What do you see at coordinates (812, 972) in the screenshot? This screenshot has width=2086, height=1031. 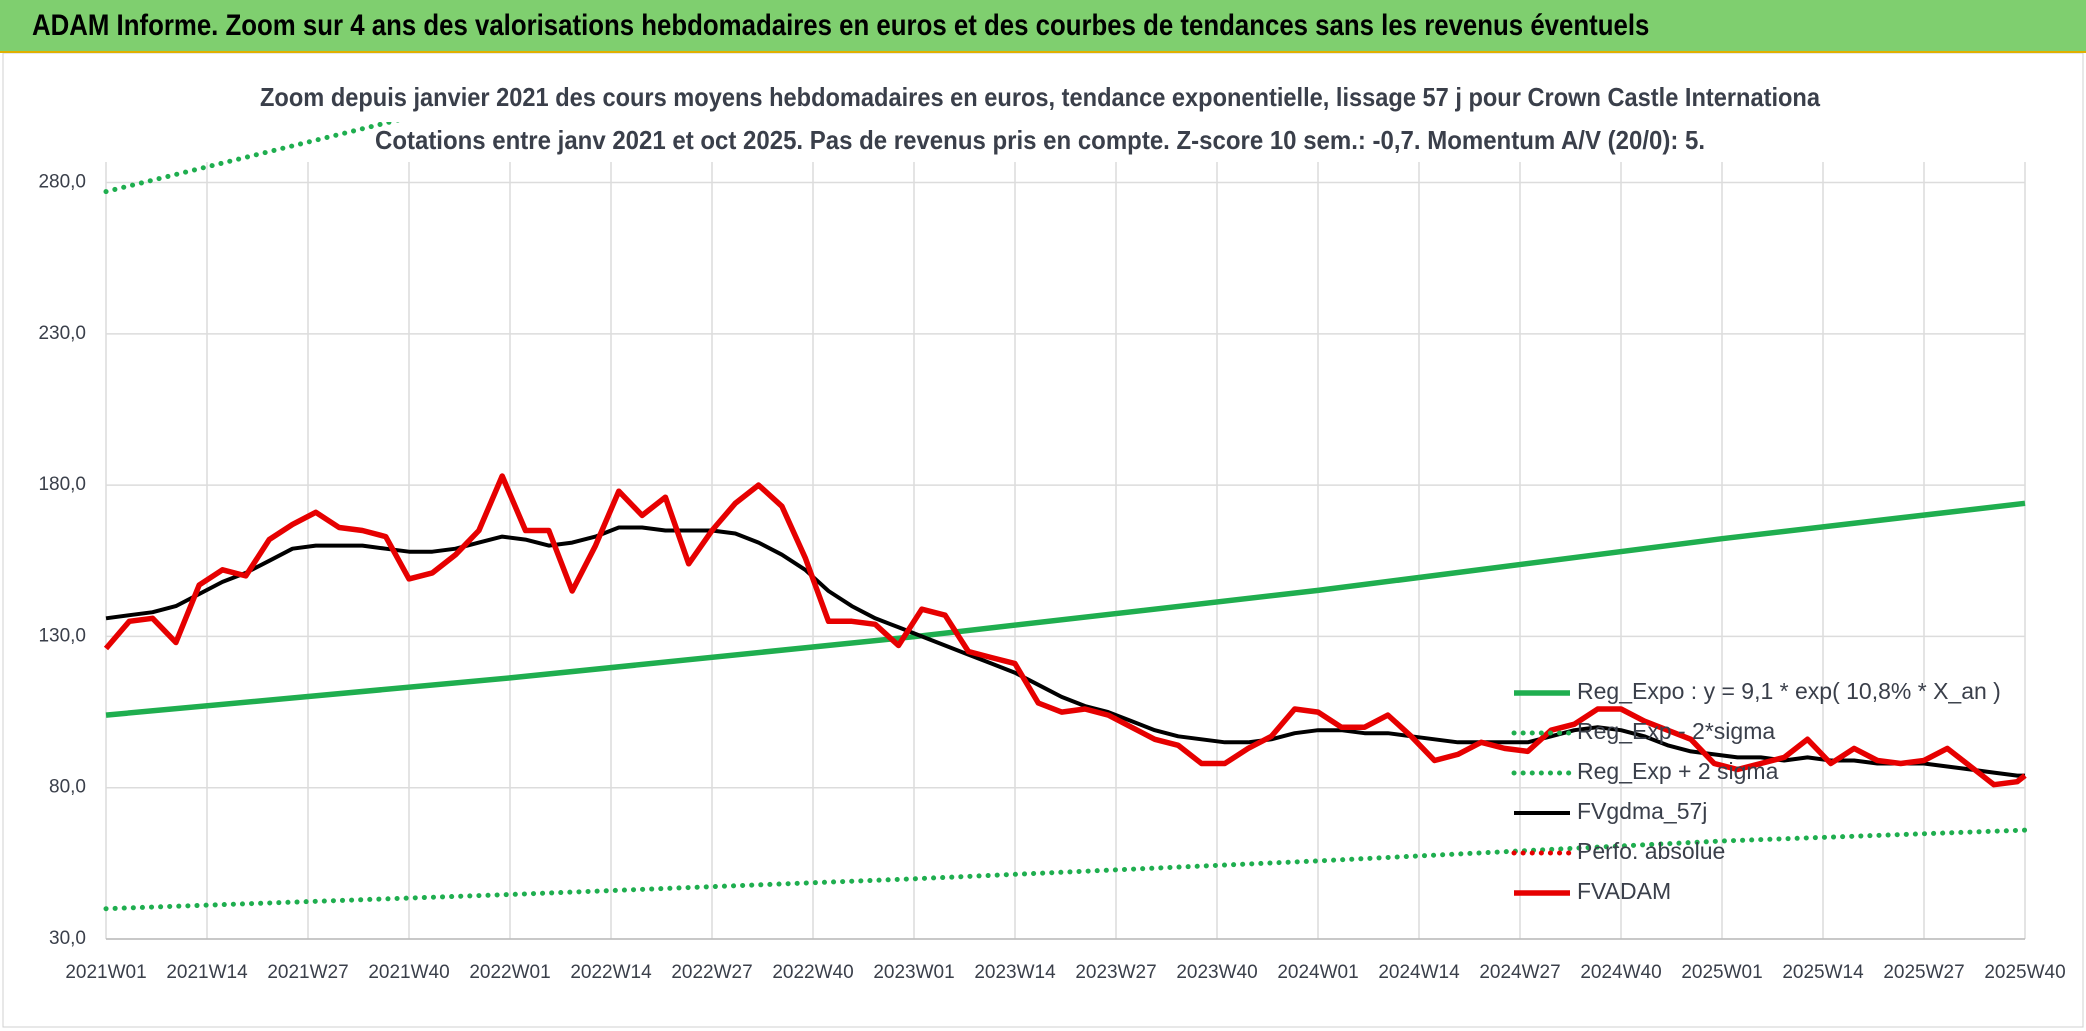 I see `x-tick-label: 2022W40` at bounding box center [812, 972].